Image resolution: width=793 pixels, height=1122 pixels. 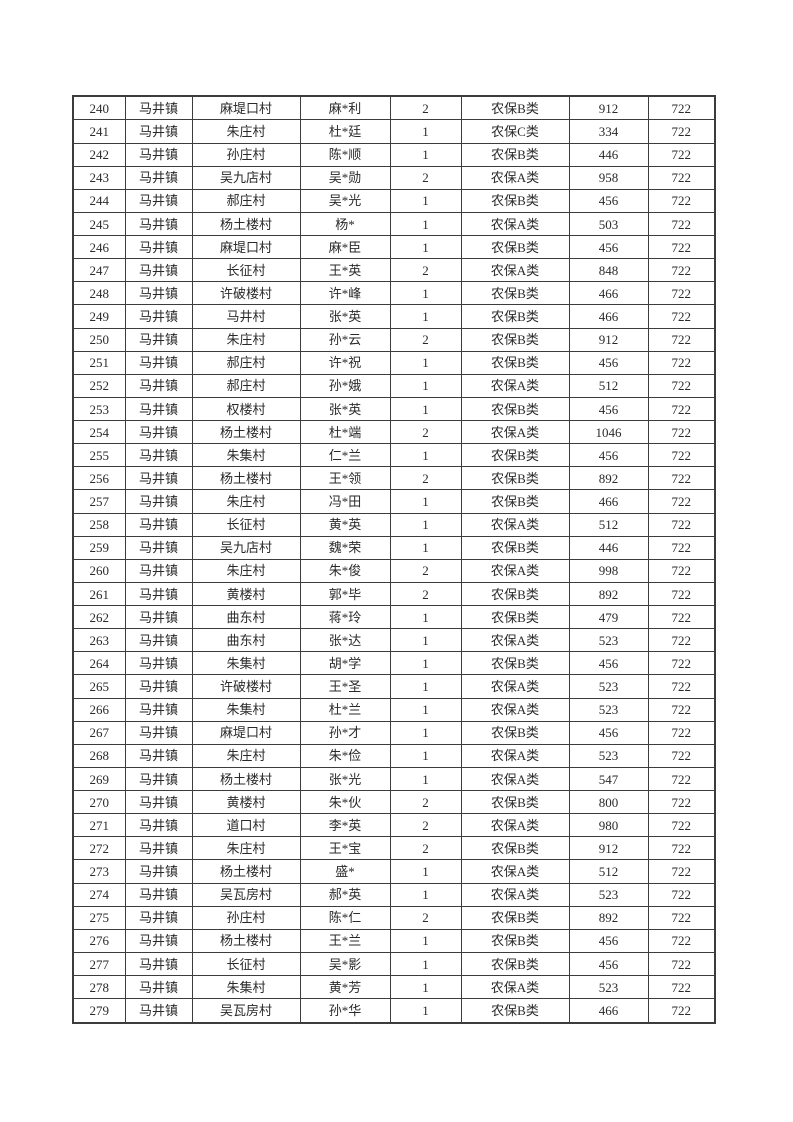 I want to click on cell-row-number: 264, so click(x=99, y=663).